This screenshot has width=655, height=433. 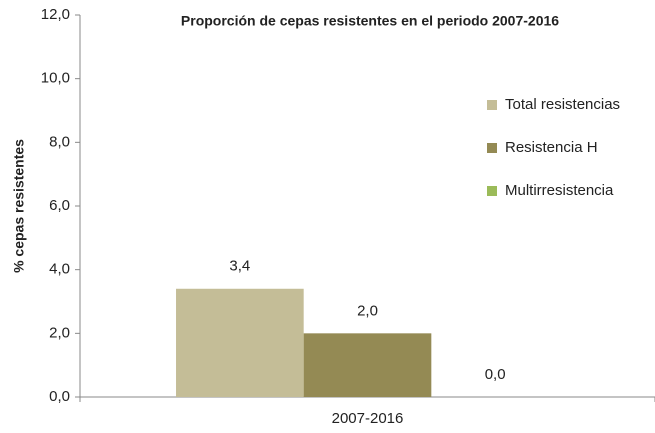 What do you see at coordinates (59, 141) in the screenshot?
I see `y-tick-label: 8,0` at bounding box center [59, 141].